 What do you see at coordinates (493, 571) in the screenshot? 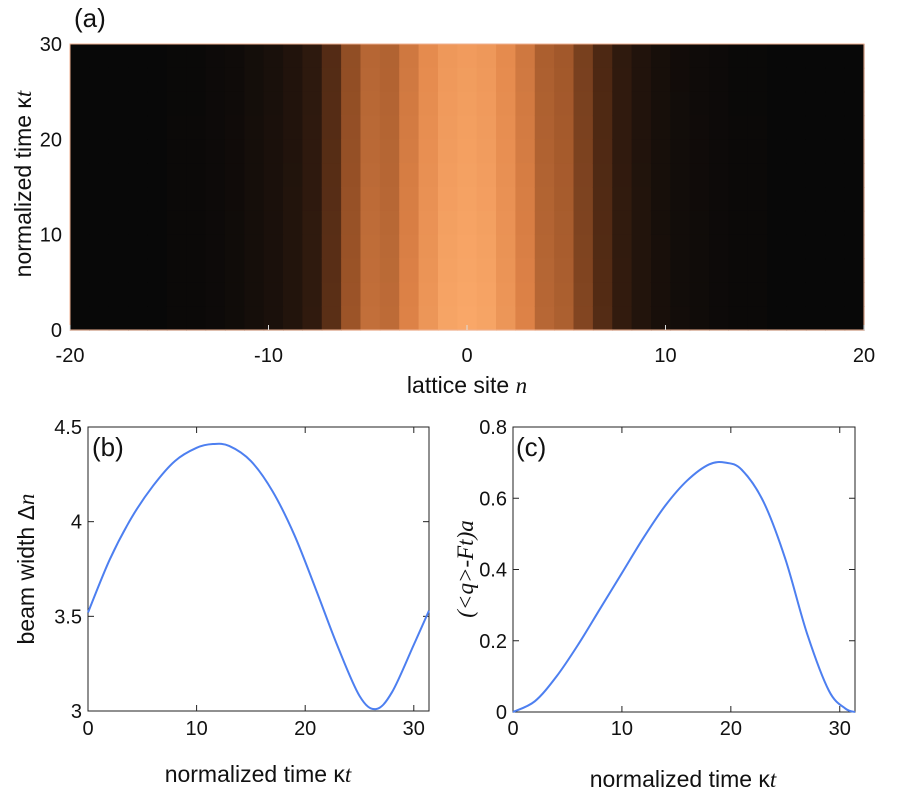
I see `y-tick-label: 0.4` at bounding box center [493, 571].